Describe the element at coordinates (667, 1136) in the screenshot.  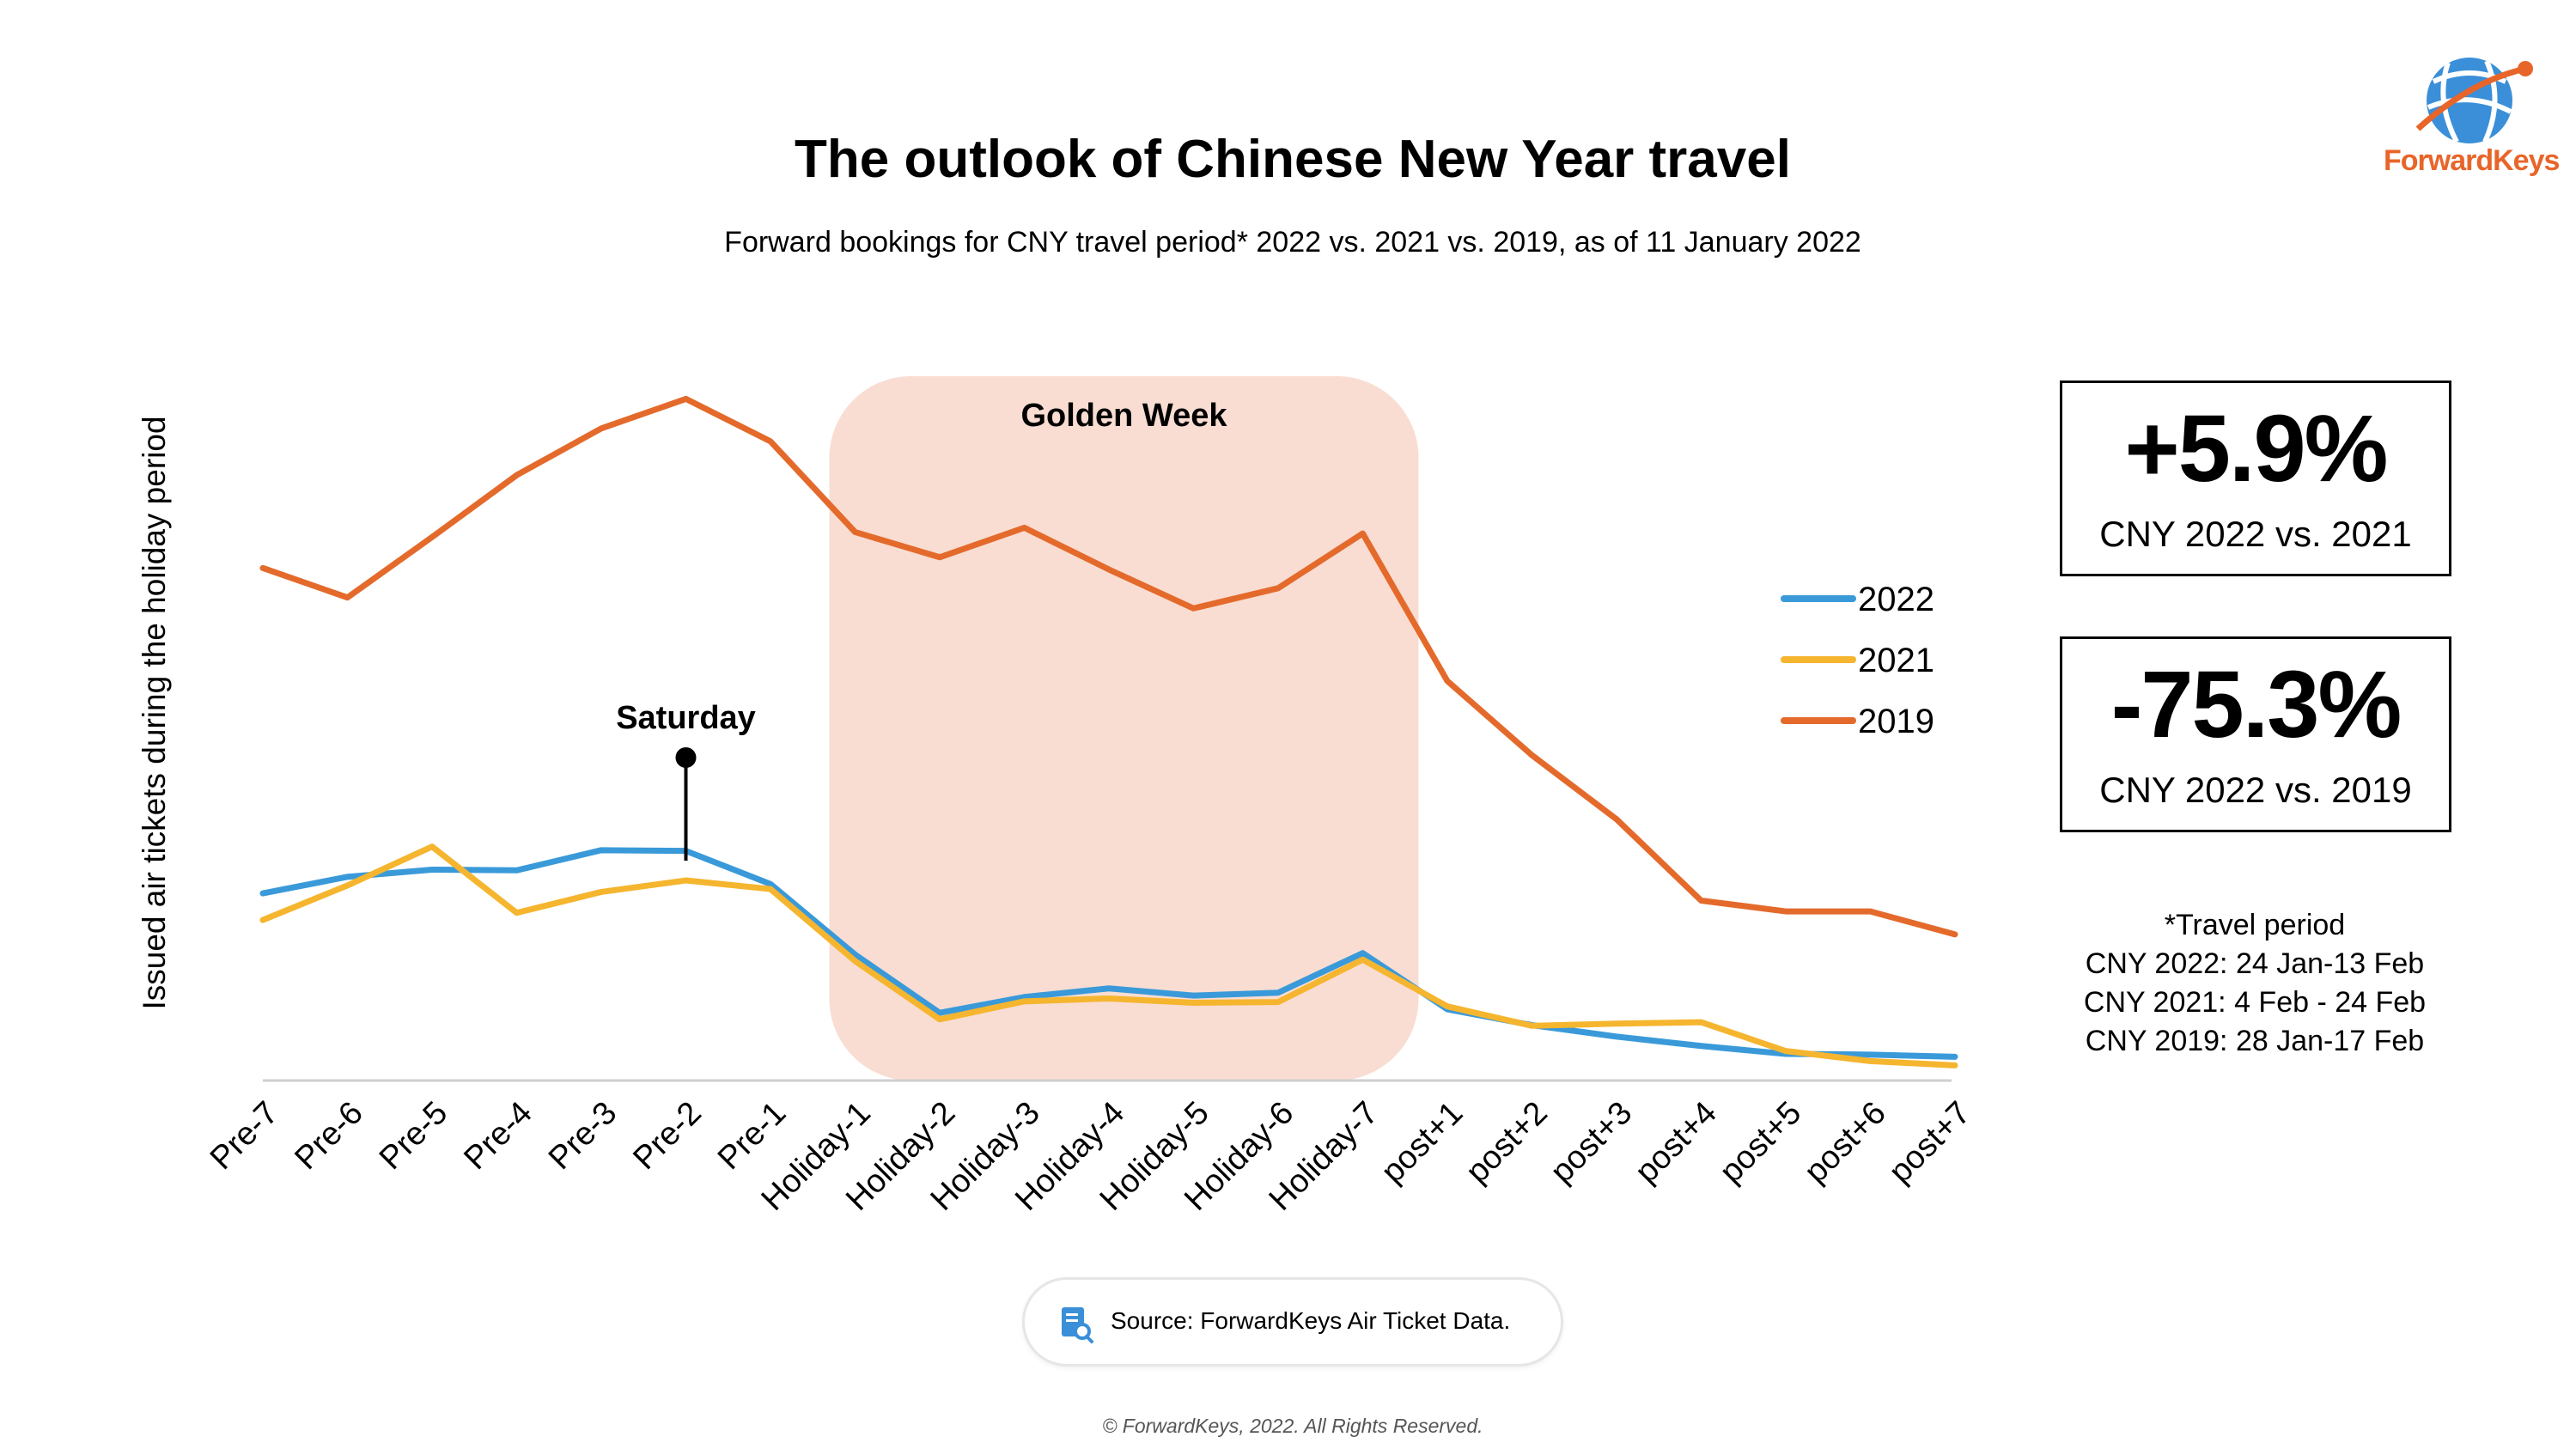
I see `x-tick-label: Pre-2` at that location.